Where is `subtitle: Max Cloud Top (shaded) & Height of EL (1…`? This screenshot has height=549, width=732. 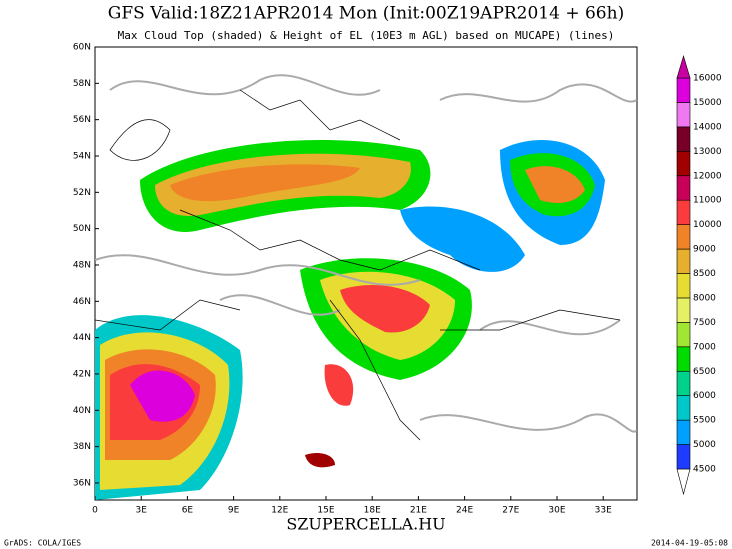 subtitle: Max Cloud Top (shaded) & Height of EL (1… is located at coordinates (366, 35).